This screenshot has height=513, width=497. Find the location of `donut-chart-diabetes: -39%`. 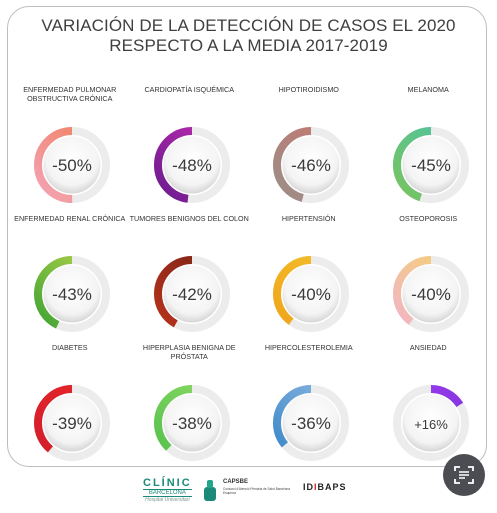

donut-chart-diabetes: -39% is located at coordinates (72, 423).